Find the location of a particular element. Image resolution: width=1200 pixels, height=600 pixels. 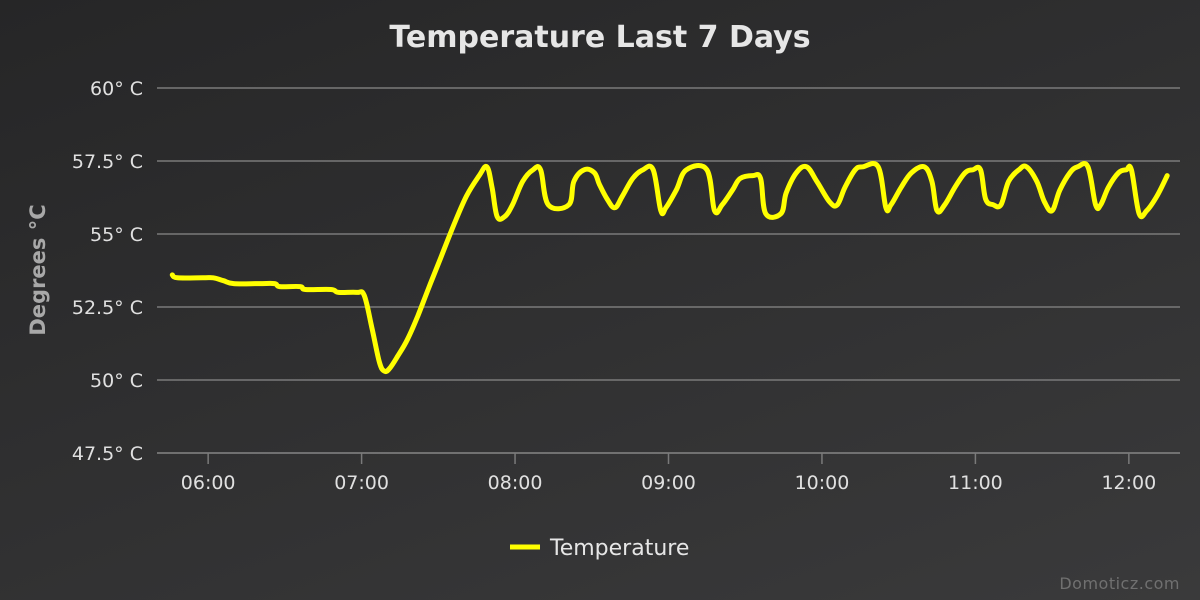

legend: Temperature is located at coordinates (599, 548).